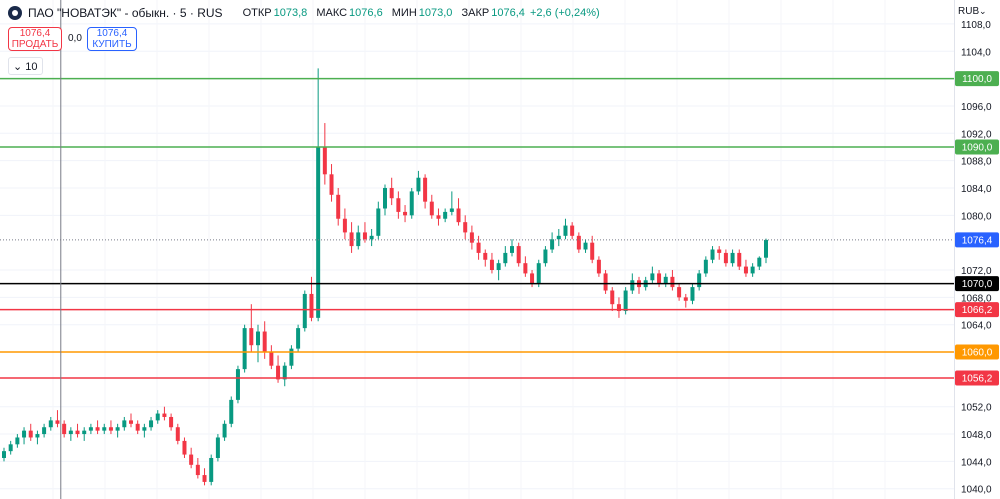 Image resolution: width=1000 pixels, height=499 pixels. I want to click on currency-selector: RUB, so click(969, 11).